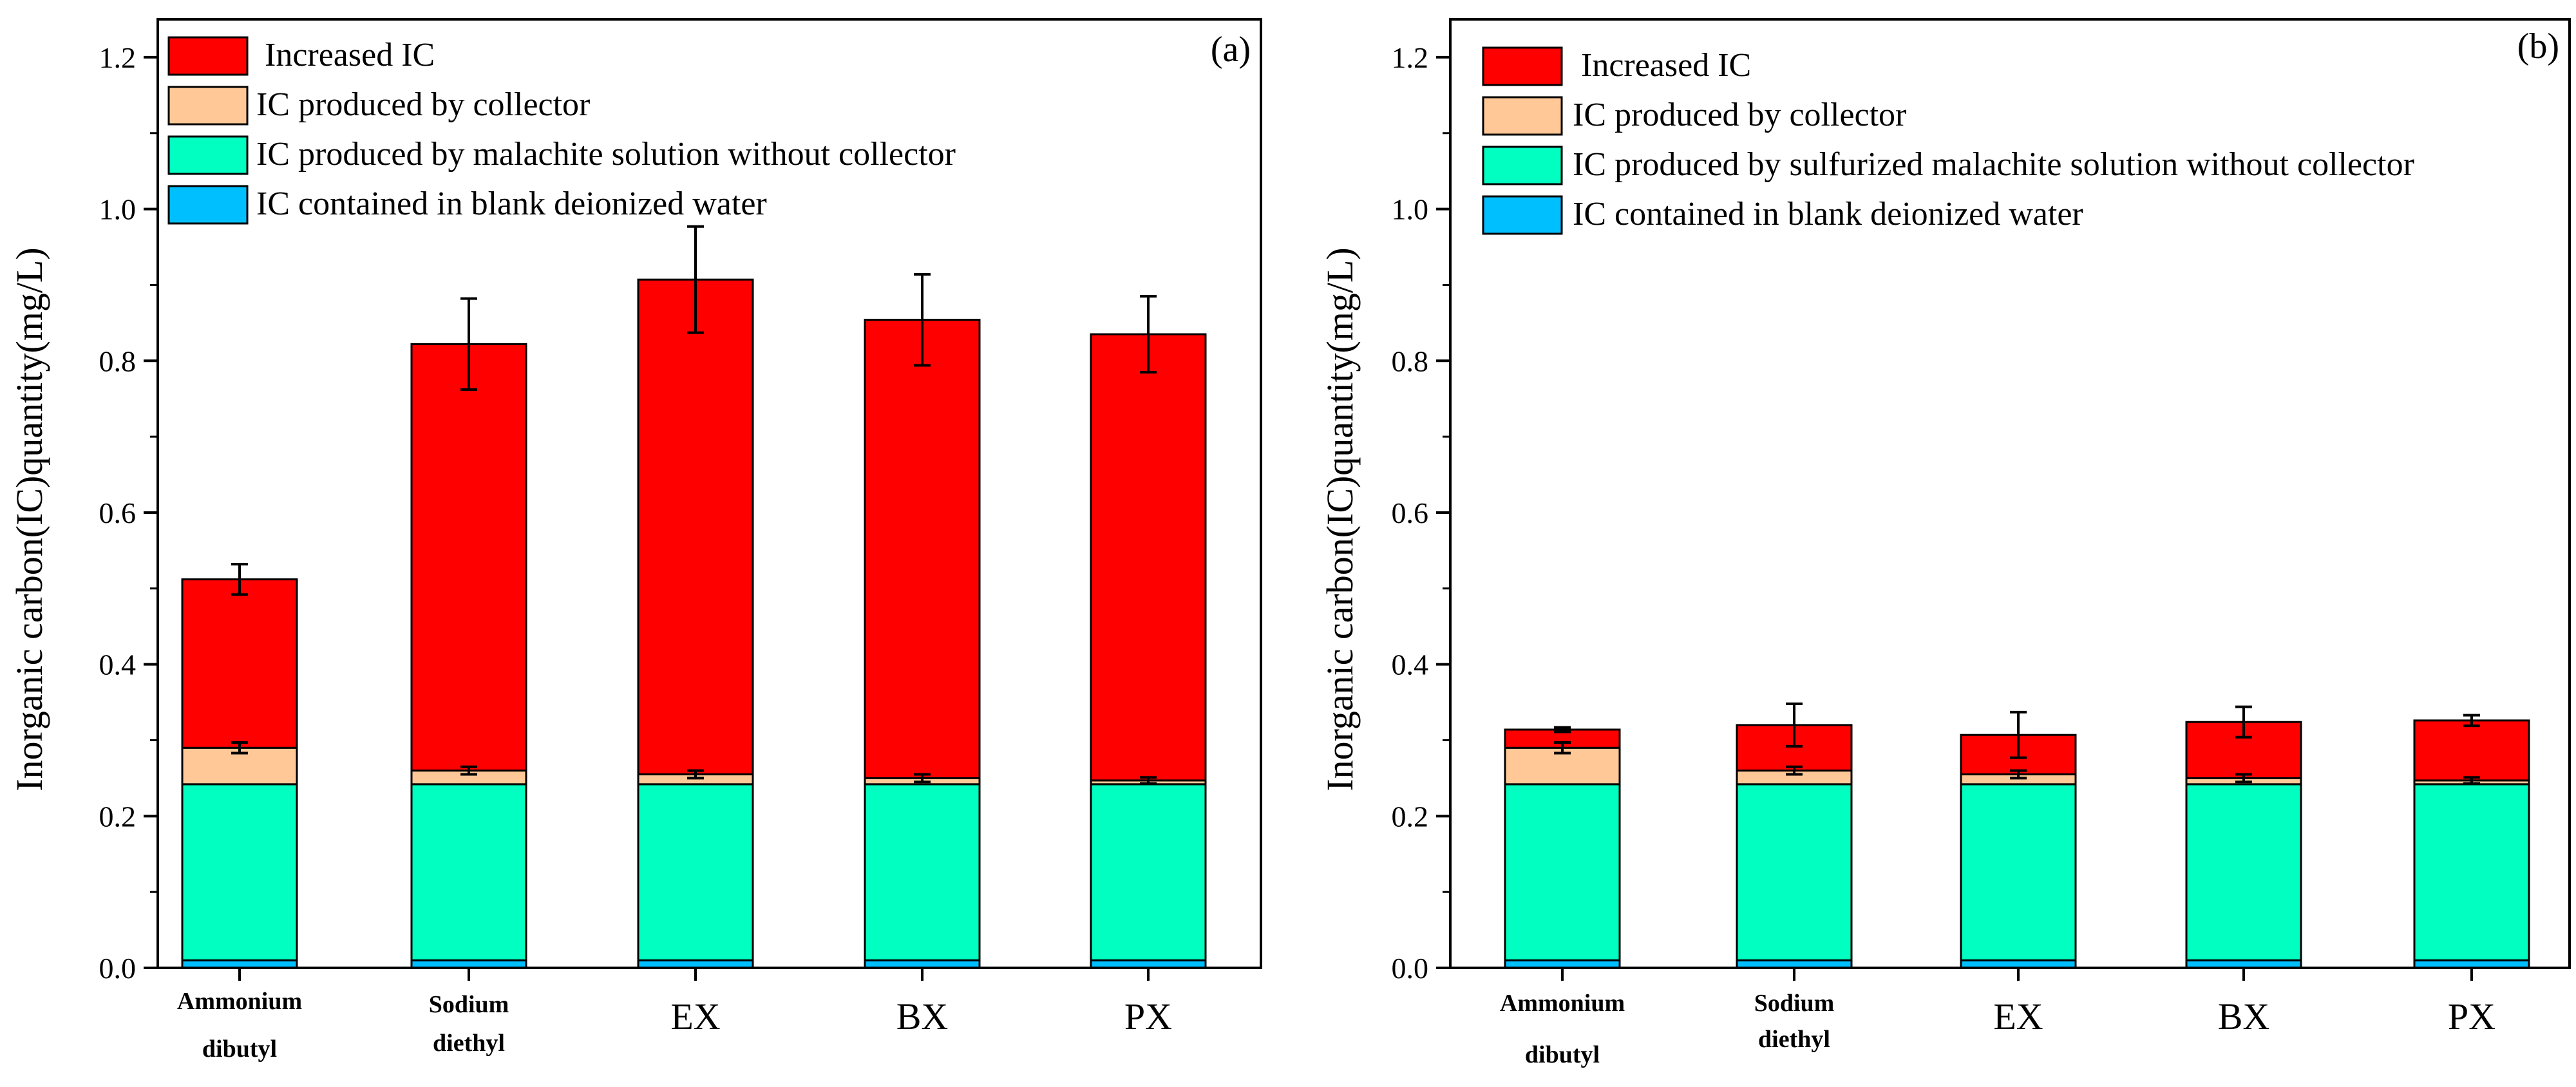  Describe the element at coordinates (2538, 46) in the screenshot. I see `panel-label: (b)` at that location.